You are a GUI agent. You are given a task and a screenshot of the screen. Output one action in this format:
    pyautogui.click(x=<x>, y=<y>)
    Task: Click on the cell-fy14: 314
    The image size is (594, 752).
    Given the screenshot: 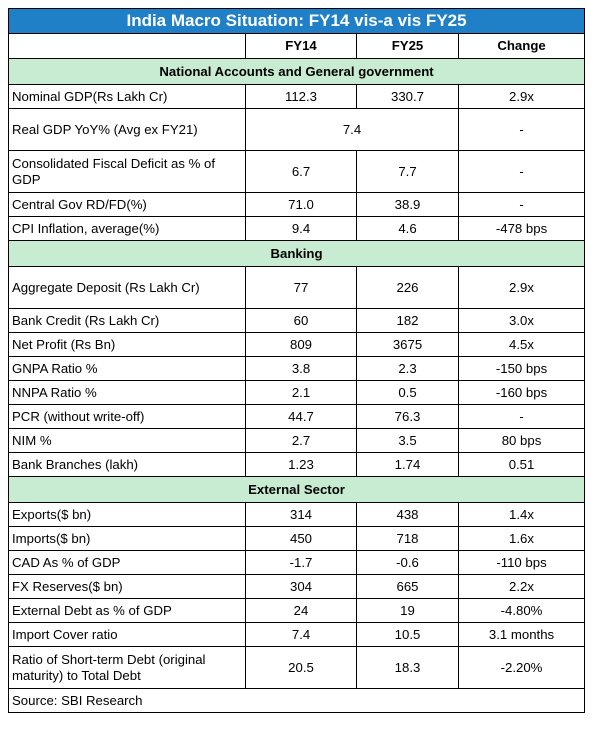 What is the action you would take?
    pyautogui.click(x=301, y=514)
    